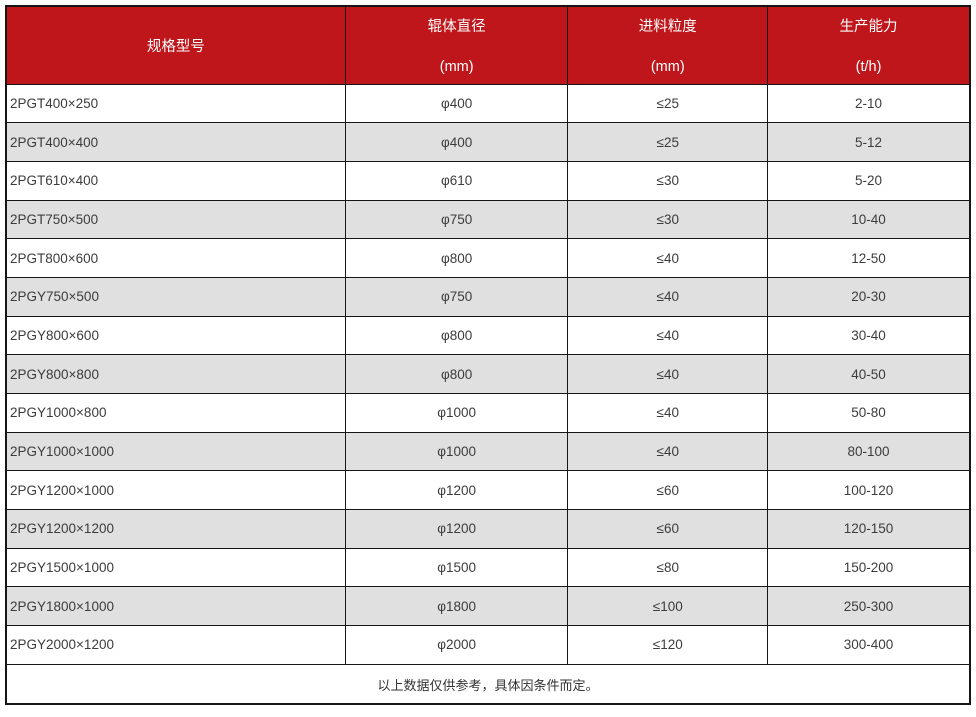 The width and height of the screenshot is (976, 717). I want to click on header-roller-diameter-unit: (mm), so click(456, 67).